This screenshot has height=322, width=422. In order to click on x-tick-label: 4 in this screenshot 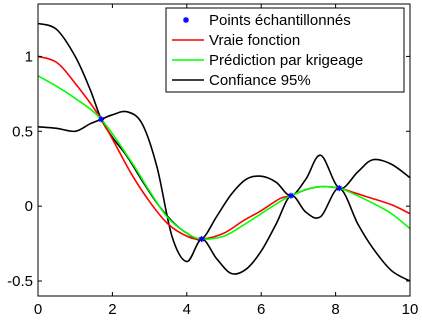, I will do `click(187, 309)`.